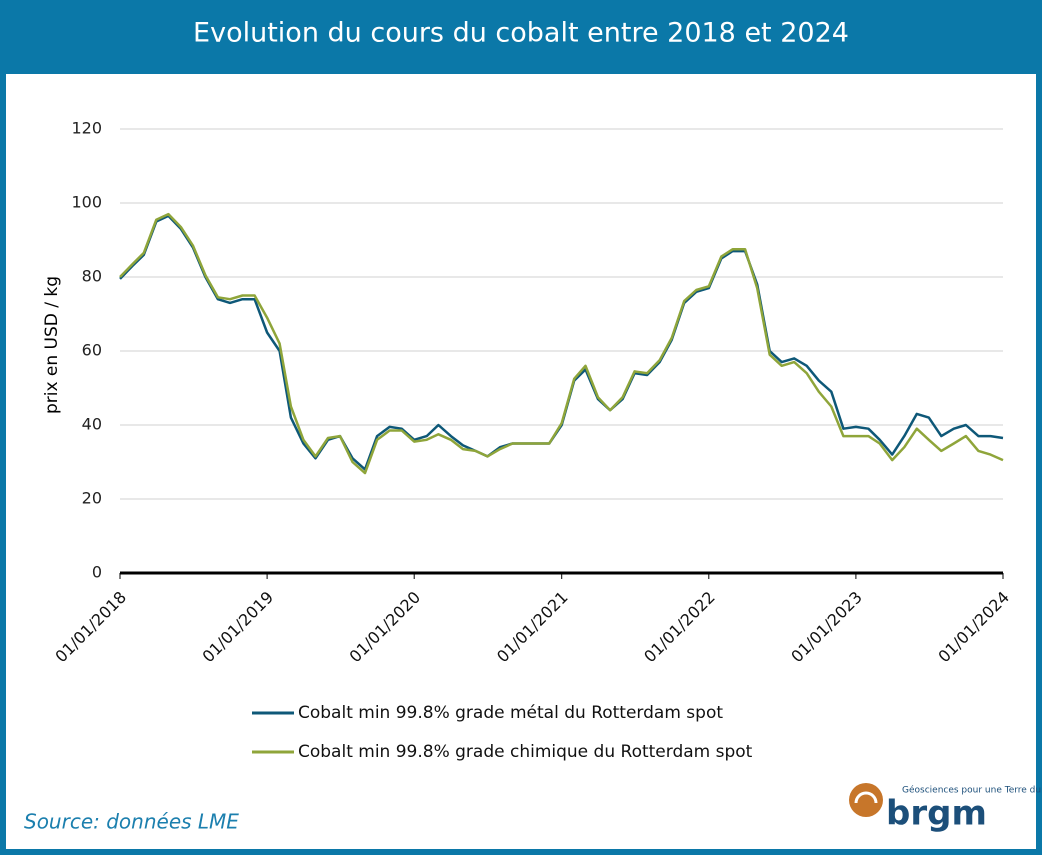 This screenshot has width=1042, height=859. Describe the element at coordinates (52, 345) in the screenshot. I see `y-axis-label: prix en USD / kg` at that location.